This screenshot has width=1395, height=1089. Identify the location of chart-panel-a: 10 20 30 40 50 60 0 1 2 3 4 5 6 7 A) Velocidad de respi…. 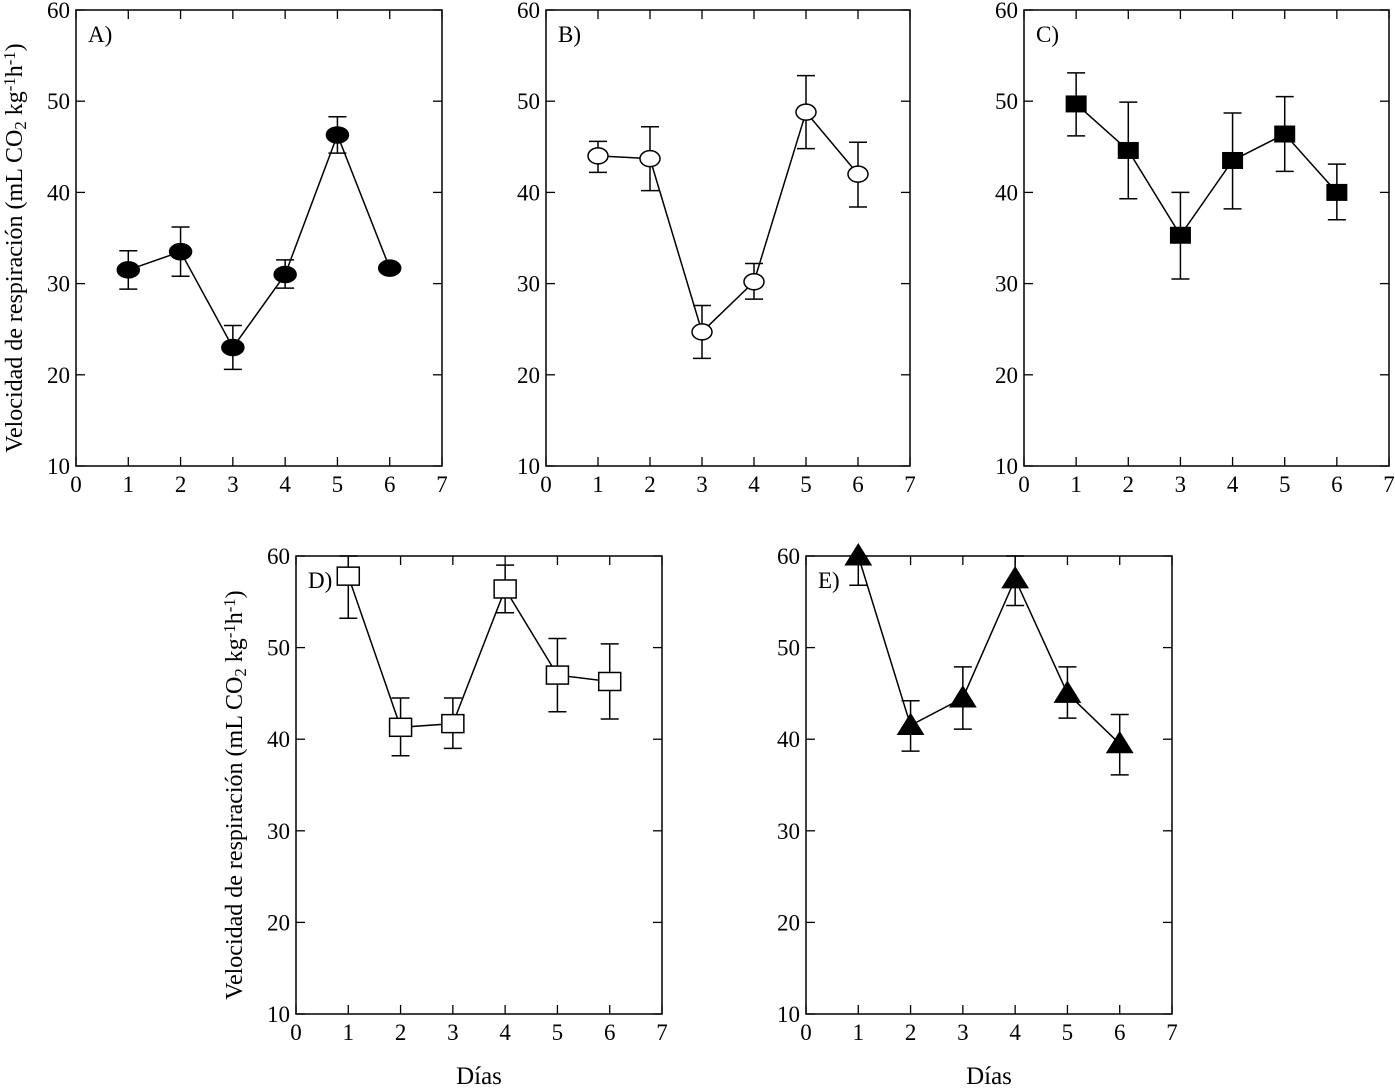
(224, 248).